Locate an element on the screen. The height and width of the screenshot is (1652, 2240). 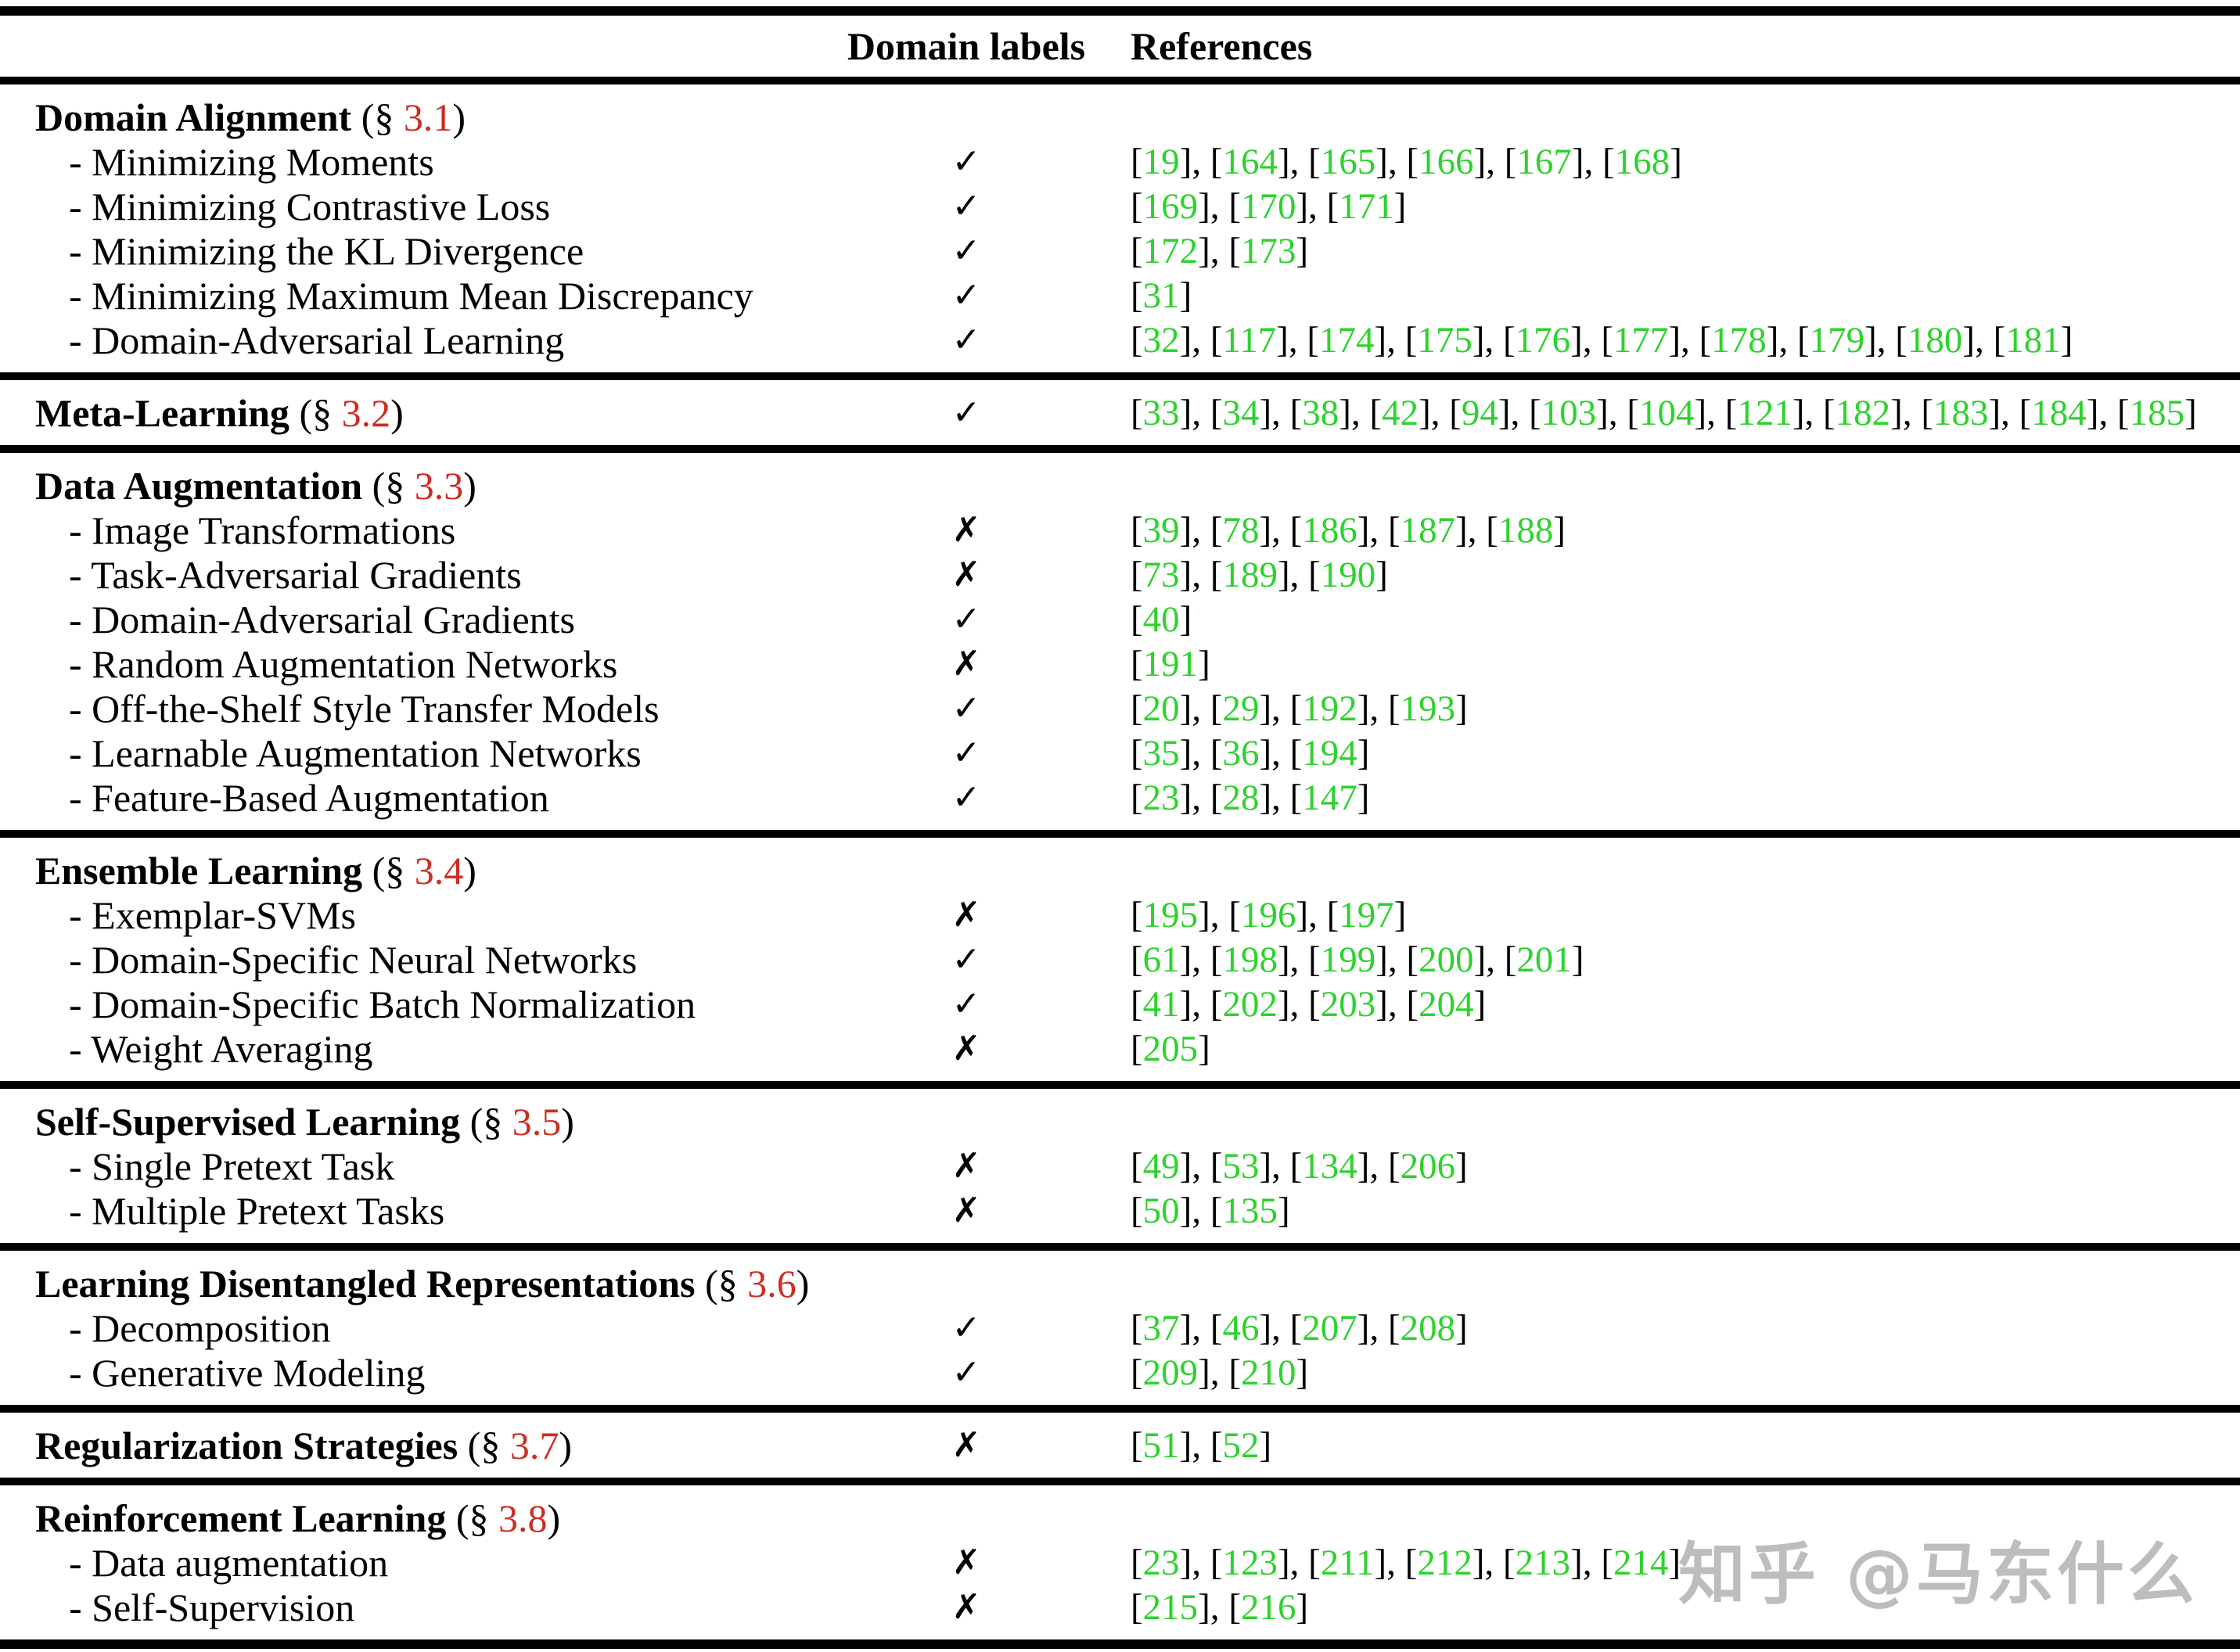
reference-link: 49 is located at coordinates (1161, 1166).